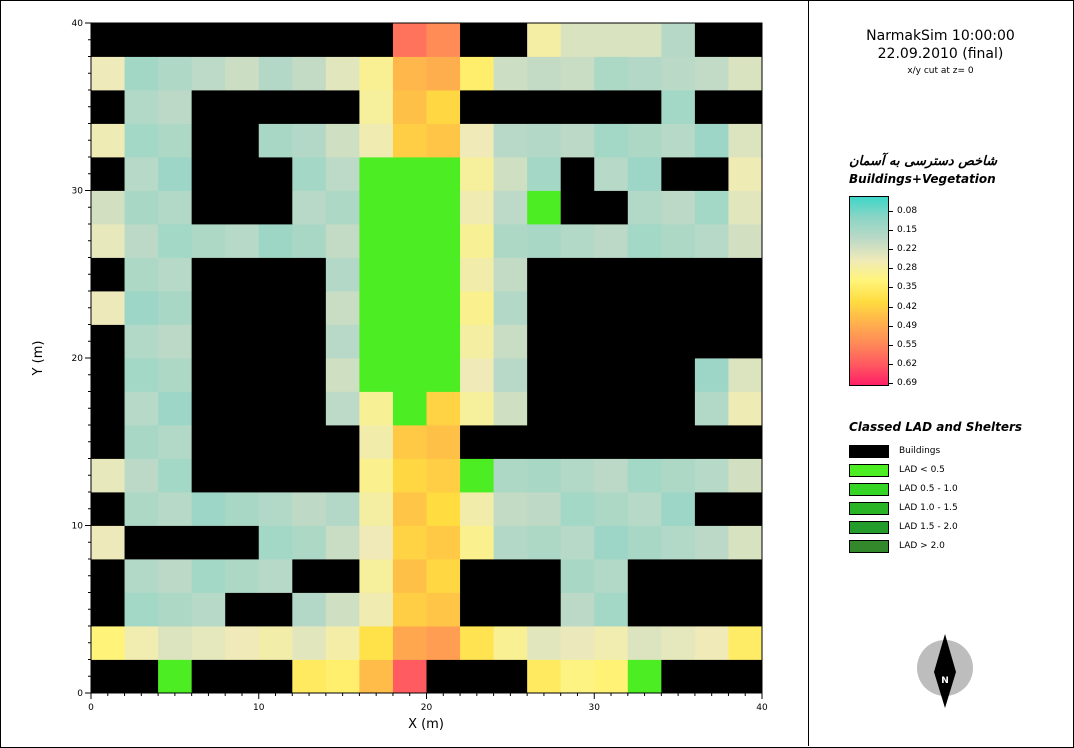 The width and height of the screenshot is (1074, 748). Describe the element at coordinates (869, 489) in the screenshot. I see `lad-legend-swatch` at that location.